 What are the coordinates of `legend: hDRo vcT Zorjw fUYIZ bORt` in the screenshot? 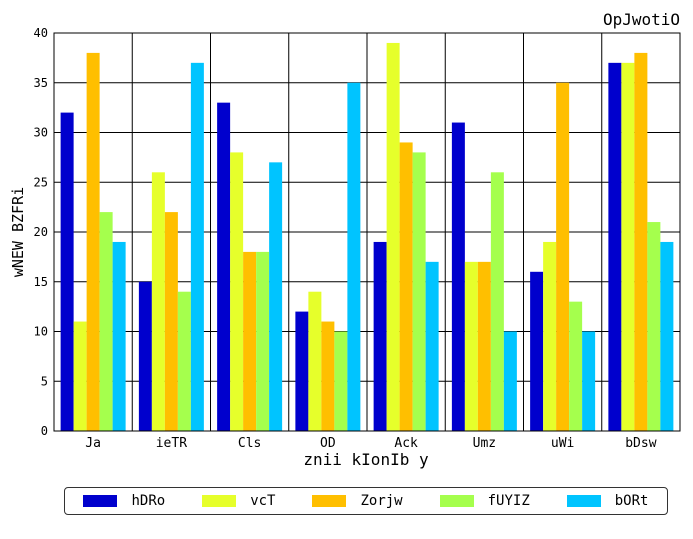 It's located at (366, 501).